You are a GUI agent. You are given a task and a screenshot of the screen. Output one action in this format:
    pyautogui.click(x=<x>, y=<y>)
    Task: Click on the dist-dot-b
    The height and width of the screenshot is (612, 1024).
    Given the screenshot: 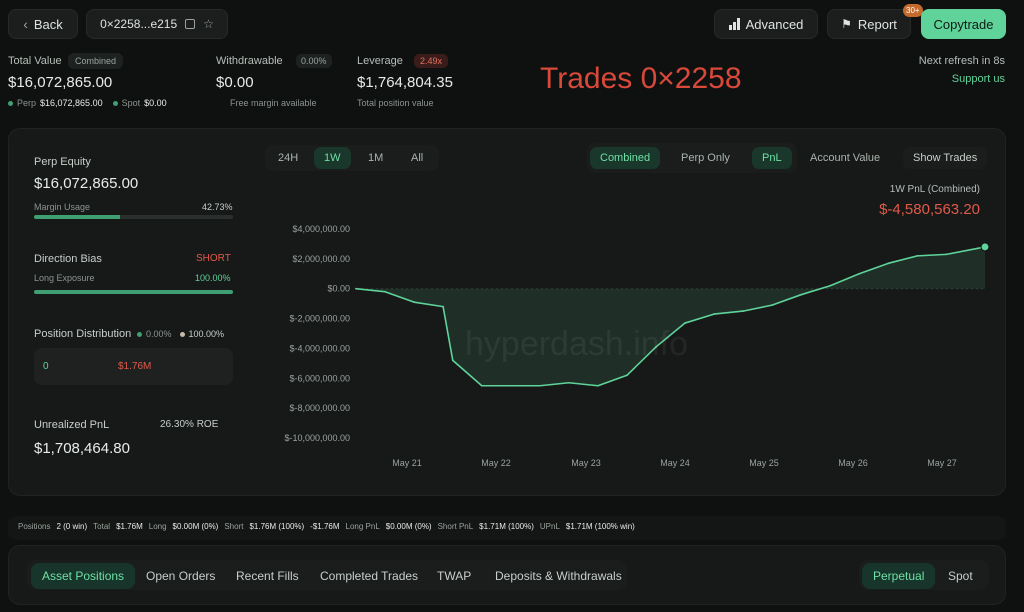 What is the action you would take?
    pyautogui.click(x=182, y=334)
    